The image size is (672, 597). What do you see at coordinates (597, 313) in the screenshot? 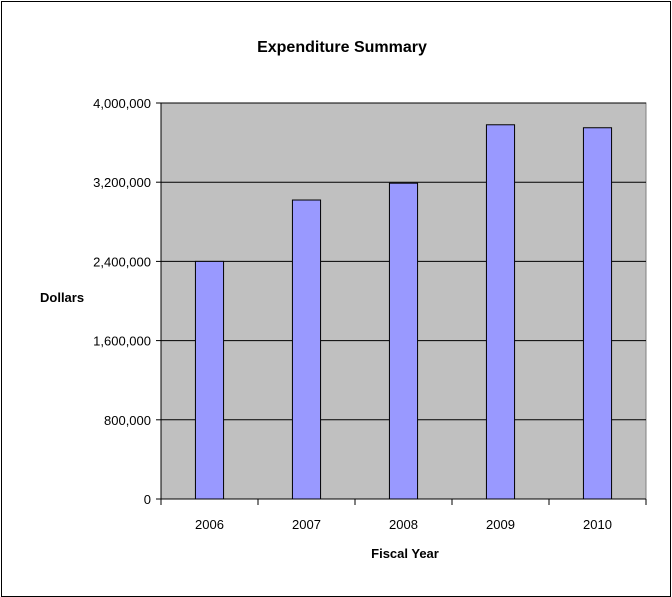
I see `bar-2010` at bounding box center [597, 313].